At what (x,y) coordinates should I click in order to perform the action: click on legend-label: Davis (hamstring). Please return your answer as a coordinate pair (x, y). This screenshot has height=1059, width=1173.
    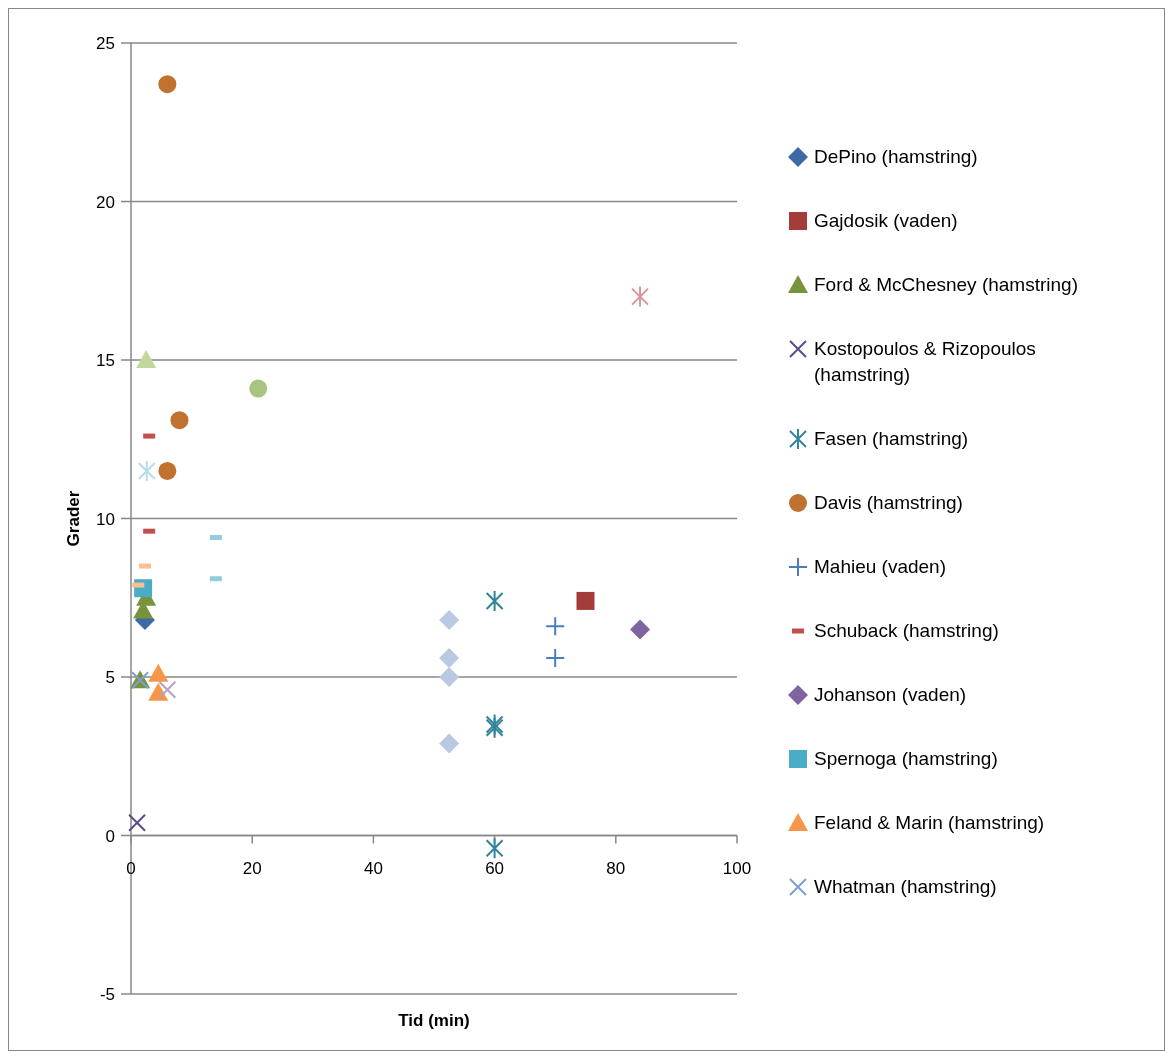
    Looking at the image, I should click on (888, 502).